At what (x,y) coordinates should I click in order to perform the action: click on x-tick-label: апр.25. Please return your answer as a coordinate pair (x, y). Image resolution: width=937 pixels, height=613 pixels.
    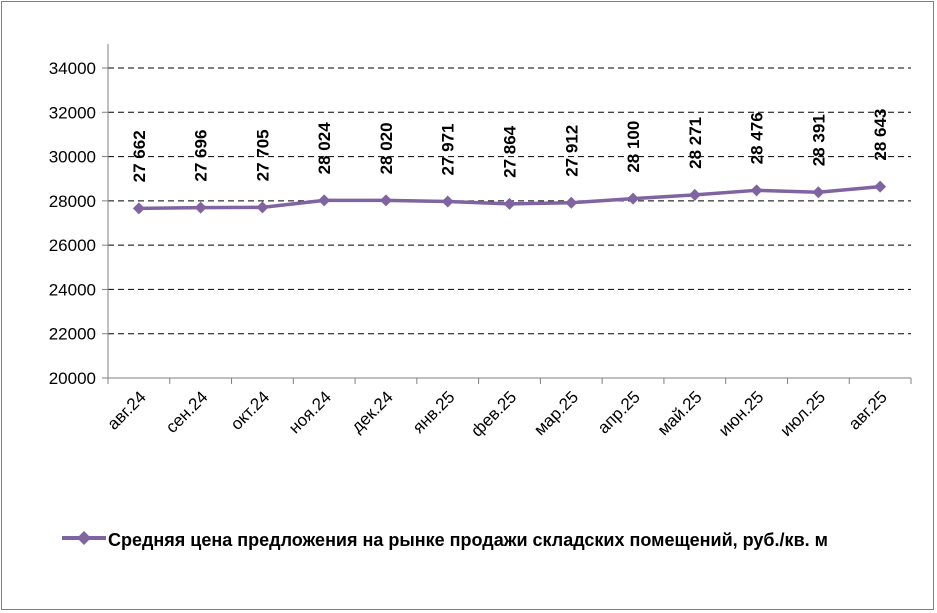
    Looking at the image, I should click on (619, 412).